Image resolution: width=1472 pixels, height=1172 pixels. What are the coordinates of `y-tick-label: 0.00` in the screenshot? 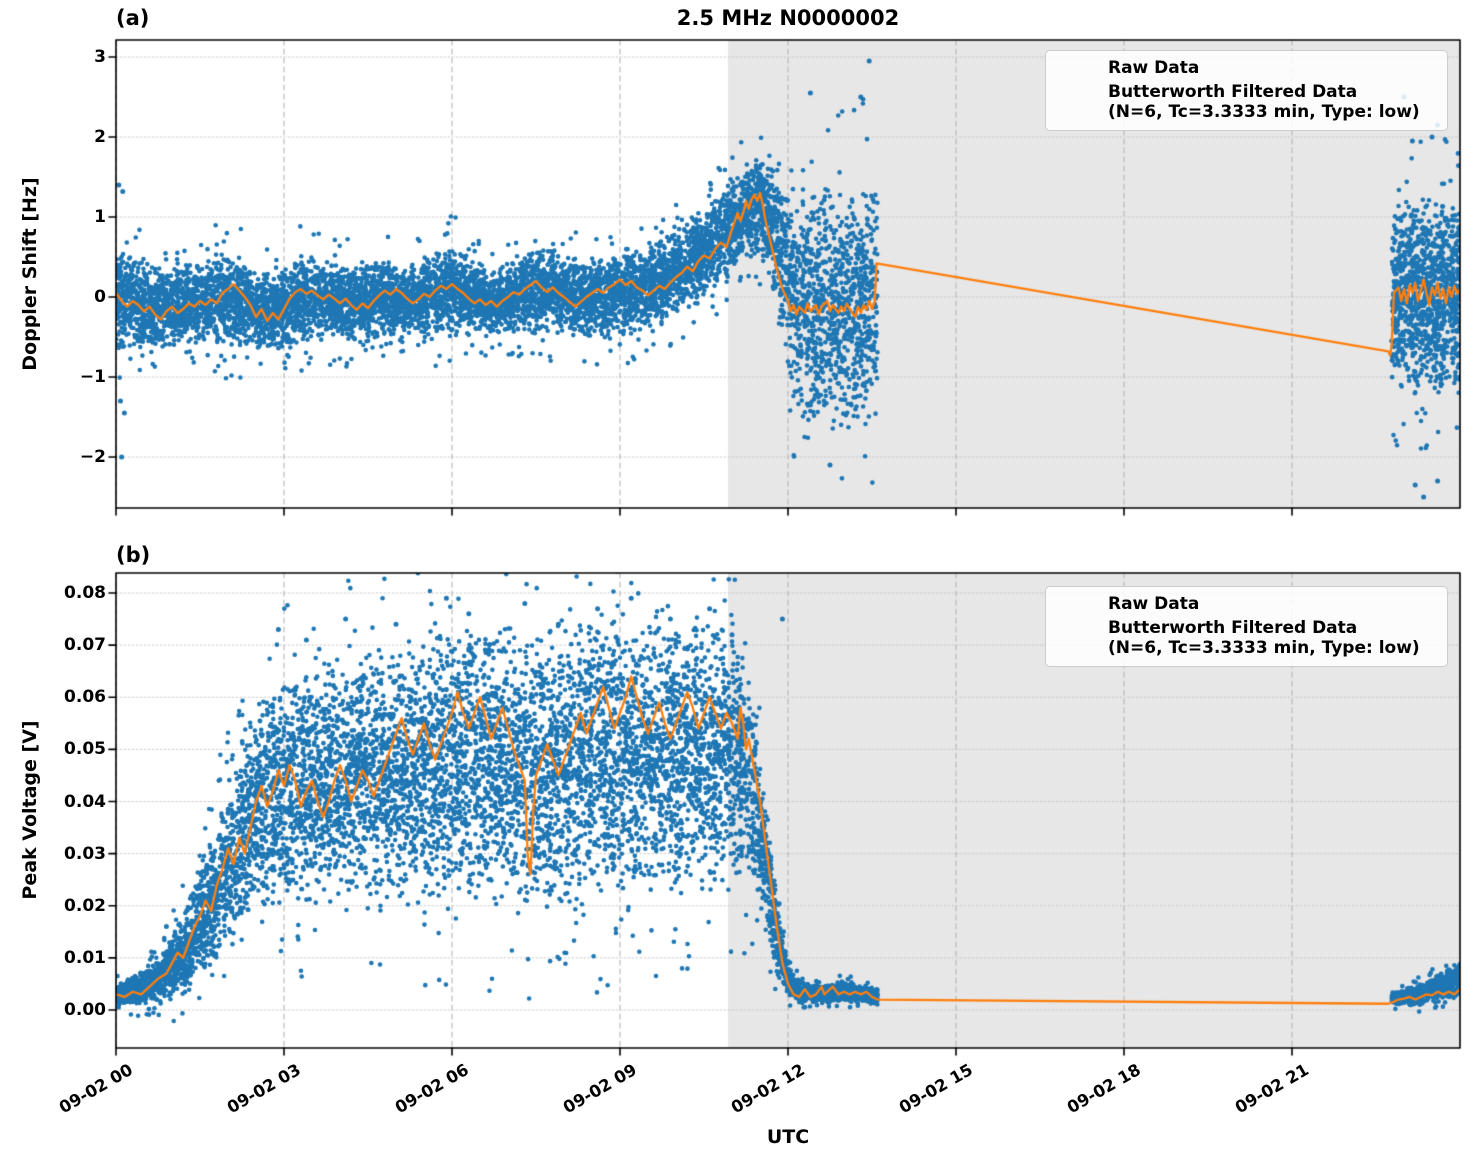 It's located at (85, 1010).